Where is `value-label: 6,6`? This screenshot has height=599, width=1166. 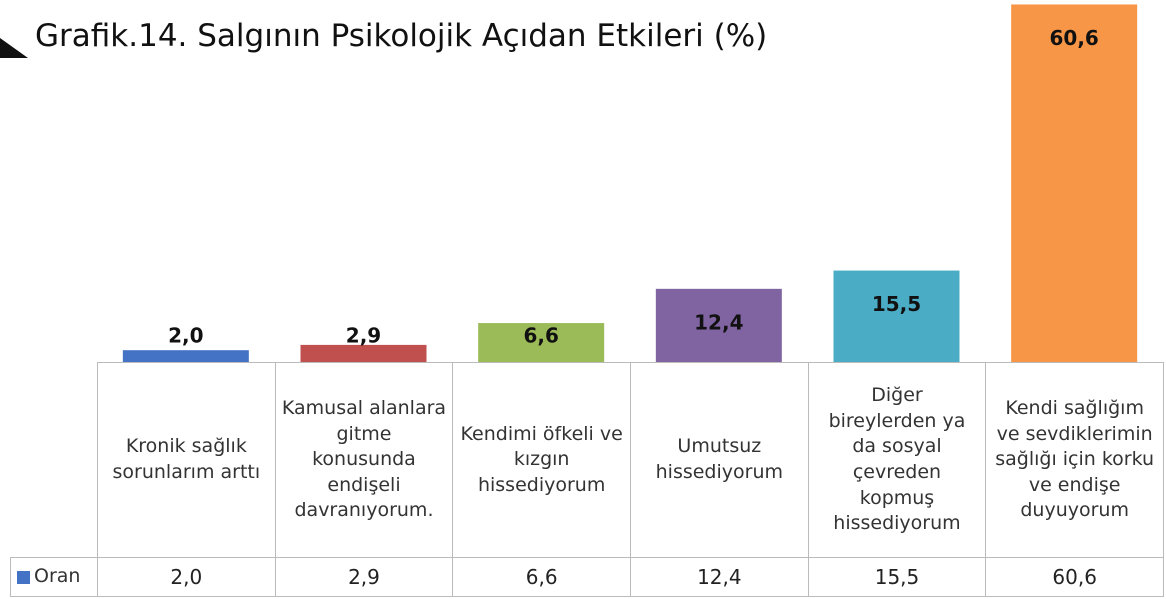
value-label: 6,6 is located at coordinates (540, 336).